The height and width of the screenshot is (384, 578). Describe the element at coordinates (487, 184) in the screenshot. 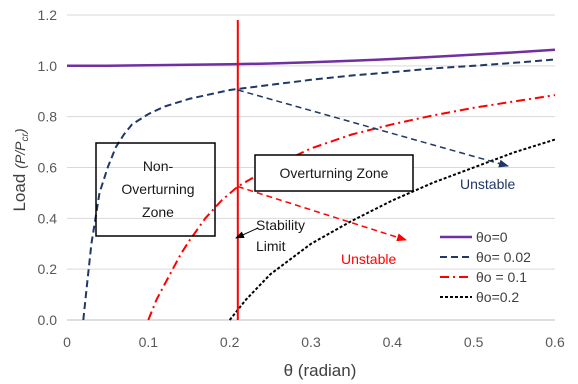

I see `unstable-label-navy: Unstable` at that location.